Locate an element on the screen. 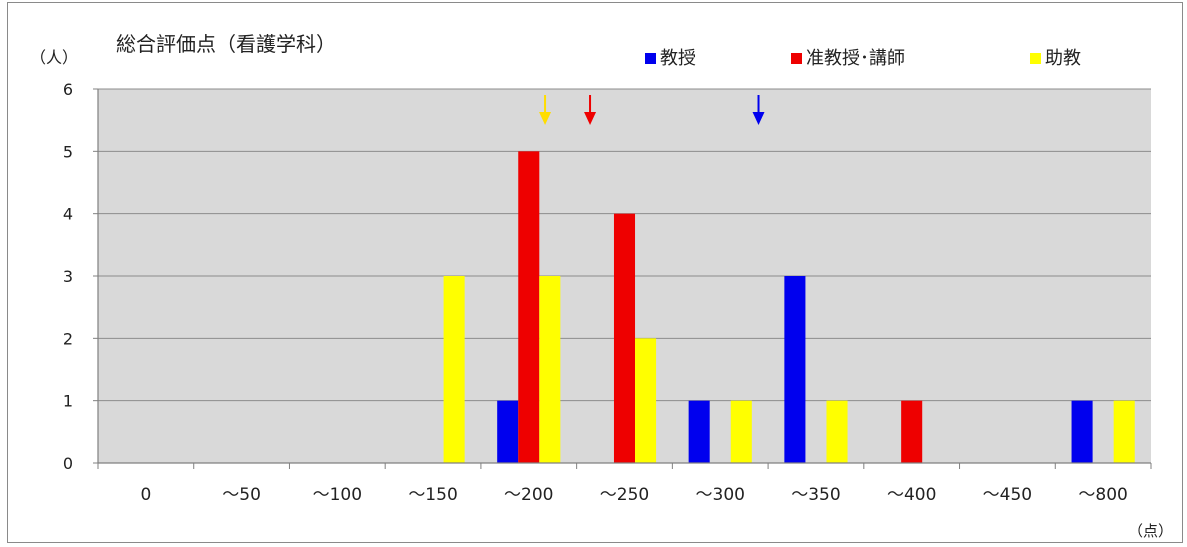 This screenshot has height=547, width=1187. y-tick-label: 2 is located at coordinates (68, 338).